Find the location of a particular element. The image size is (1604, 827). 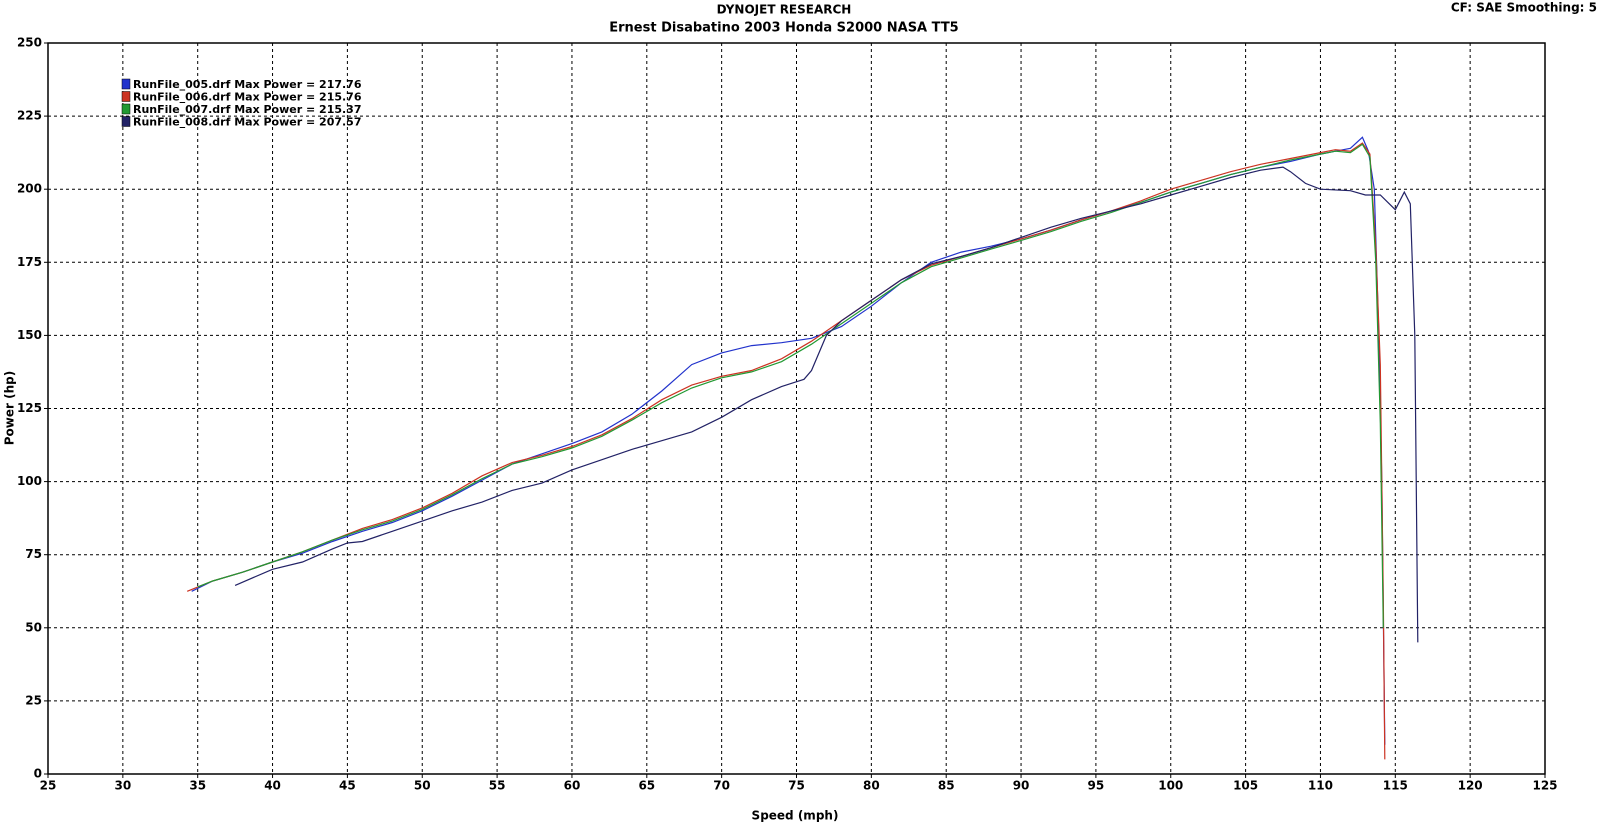

x-tick-label: 110 is located at coordinates (1320, 786).